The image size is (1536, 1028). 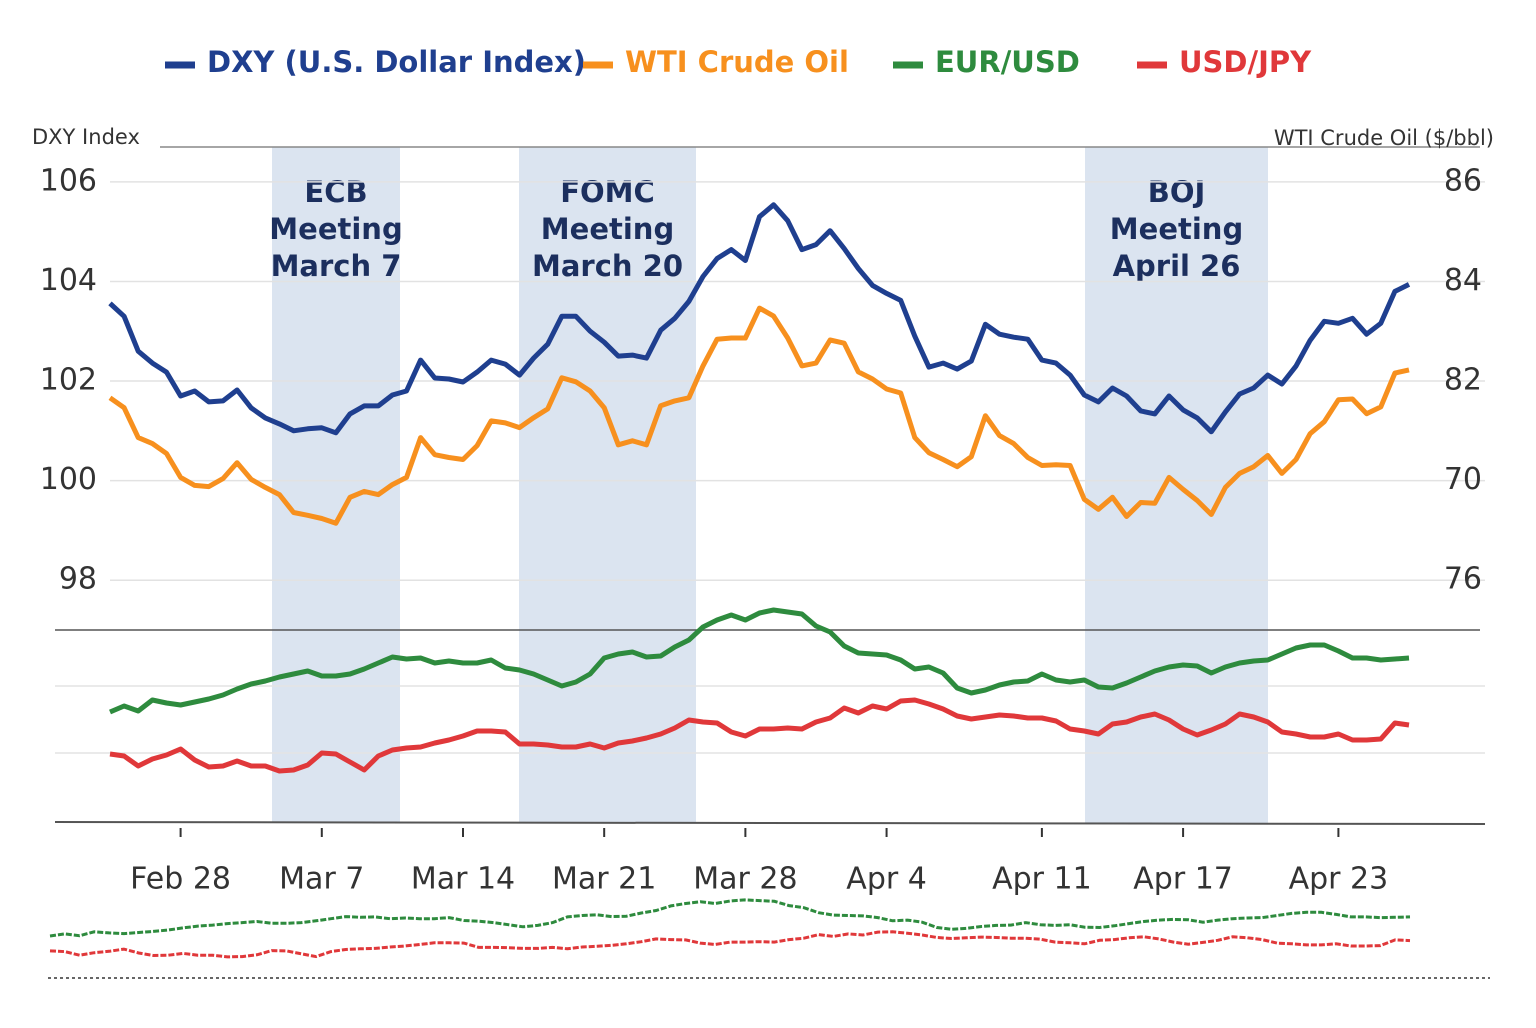 What do you see at coordinates (1384, 138) in the screenshot?
I see `y2-axis-label: WTI Crude Oil ($/bbl)` at bounding box center [1384, 138].